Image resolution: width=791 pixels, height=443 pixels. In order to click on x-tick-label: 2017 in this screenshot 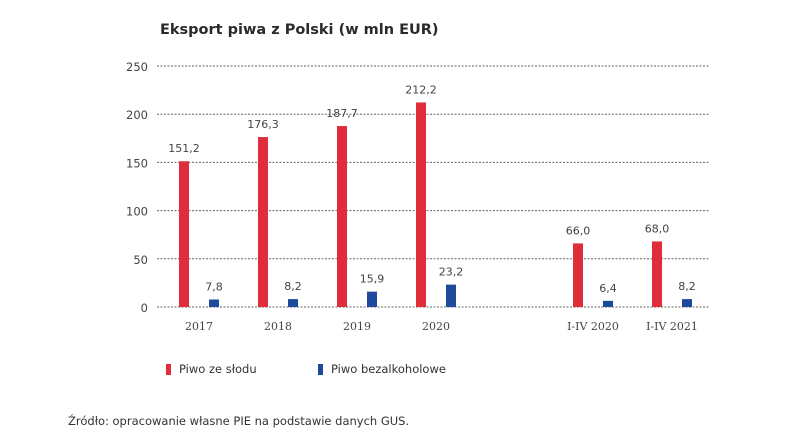, I will do `click(199, 326)`.